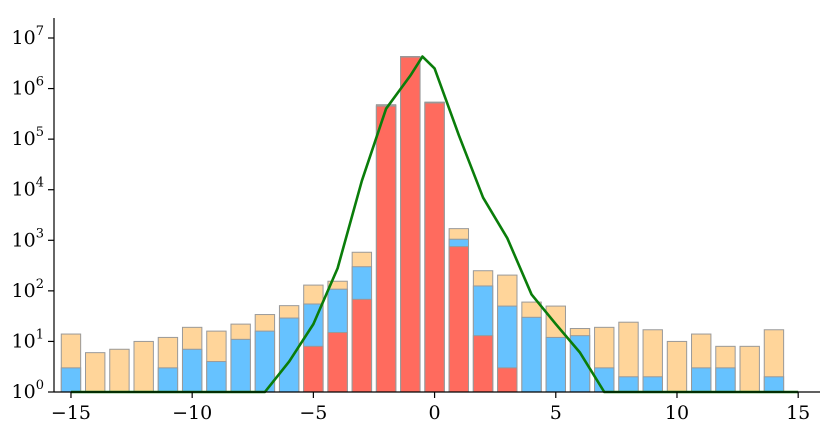 The height and width of the screenshot is (432, 831). What do you see at coordinates (677, 413) in the screenshot?
I see `x-tick-label-5: 10` at bounding box center [677, 413].